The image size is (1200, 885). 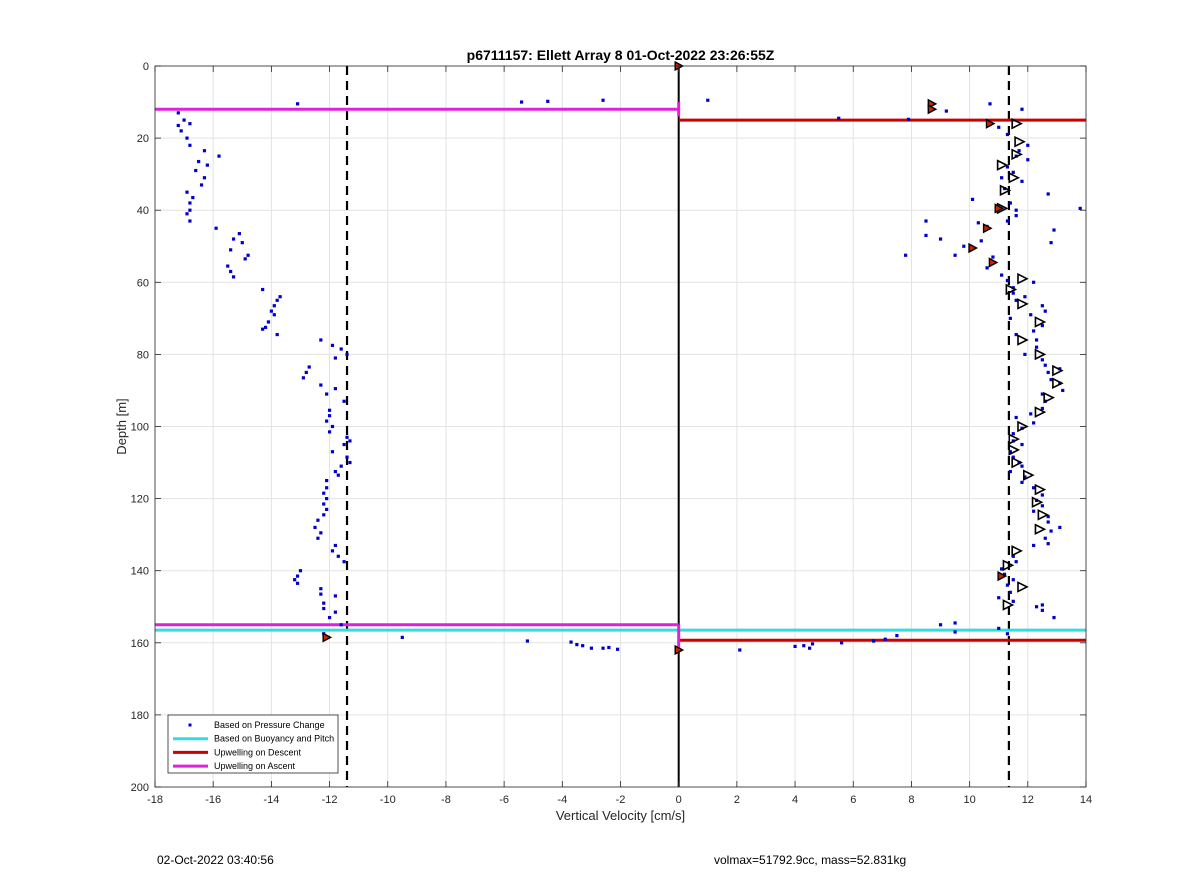 I want to click on y-tick-label: 120, so click(x=140, y=500).